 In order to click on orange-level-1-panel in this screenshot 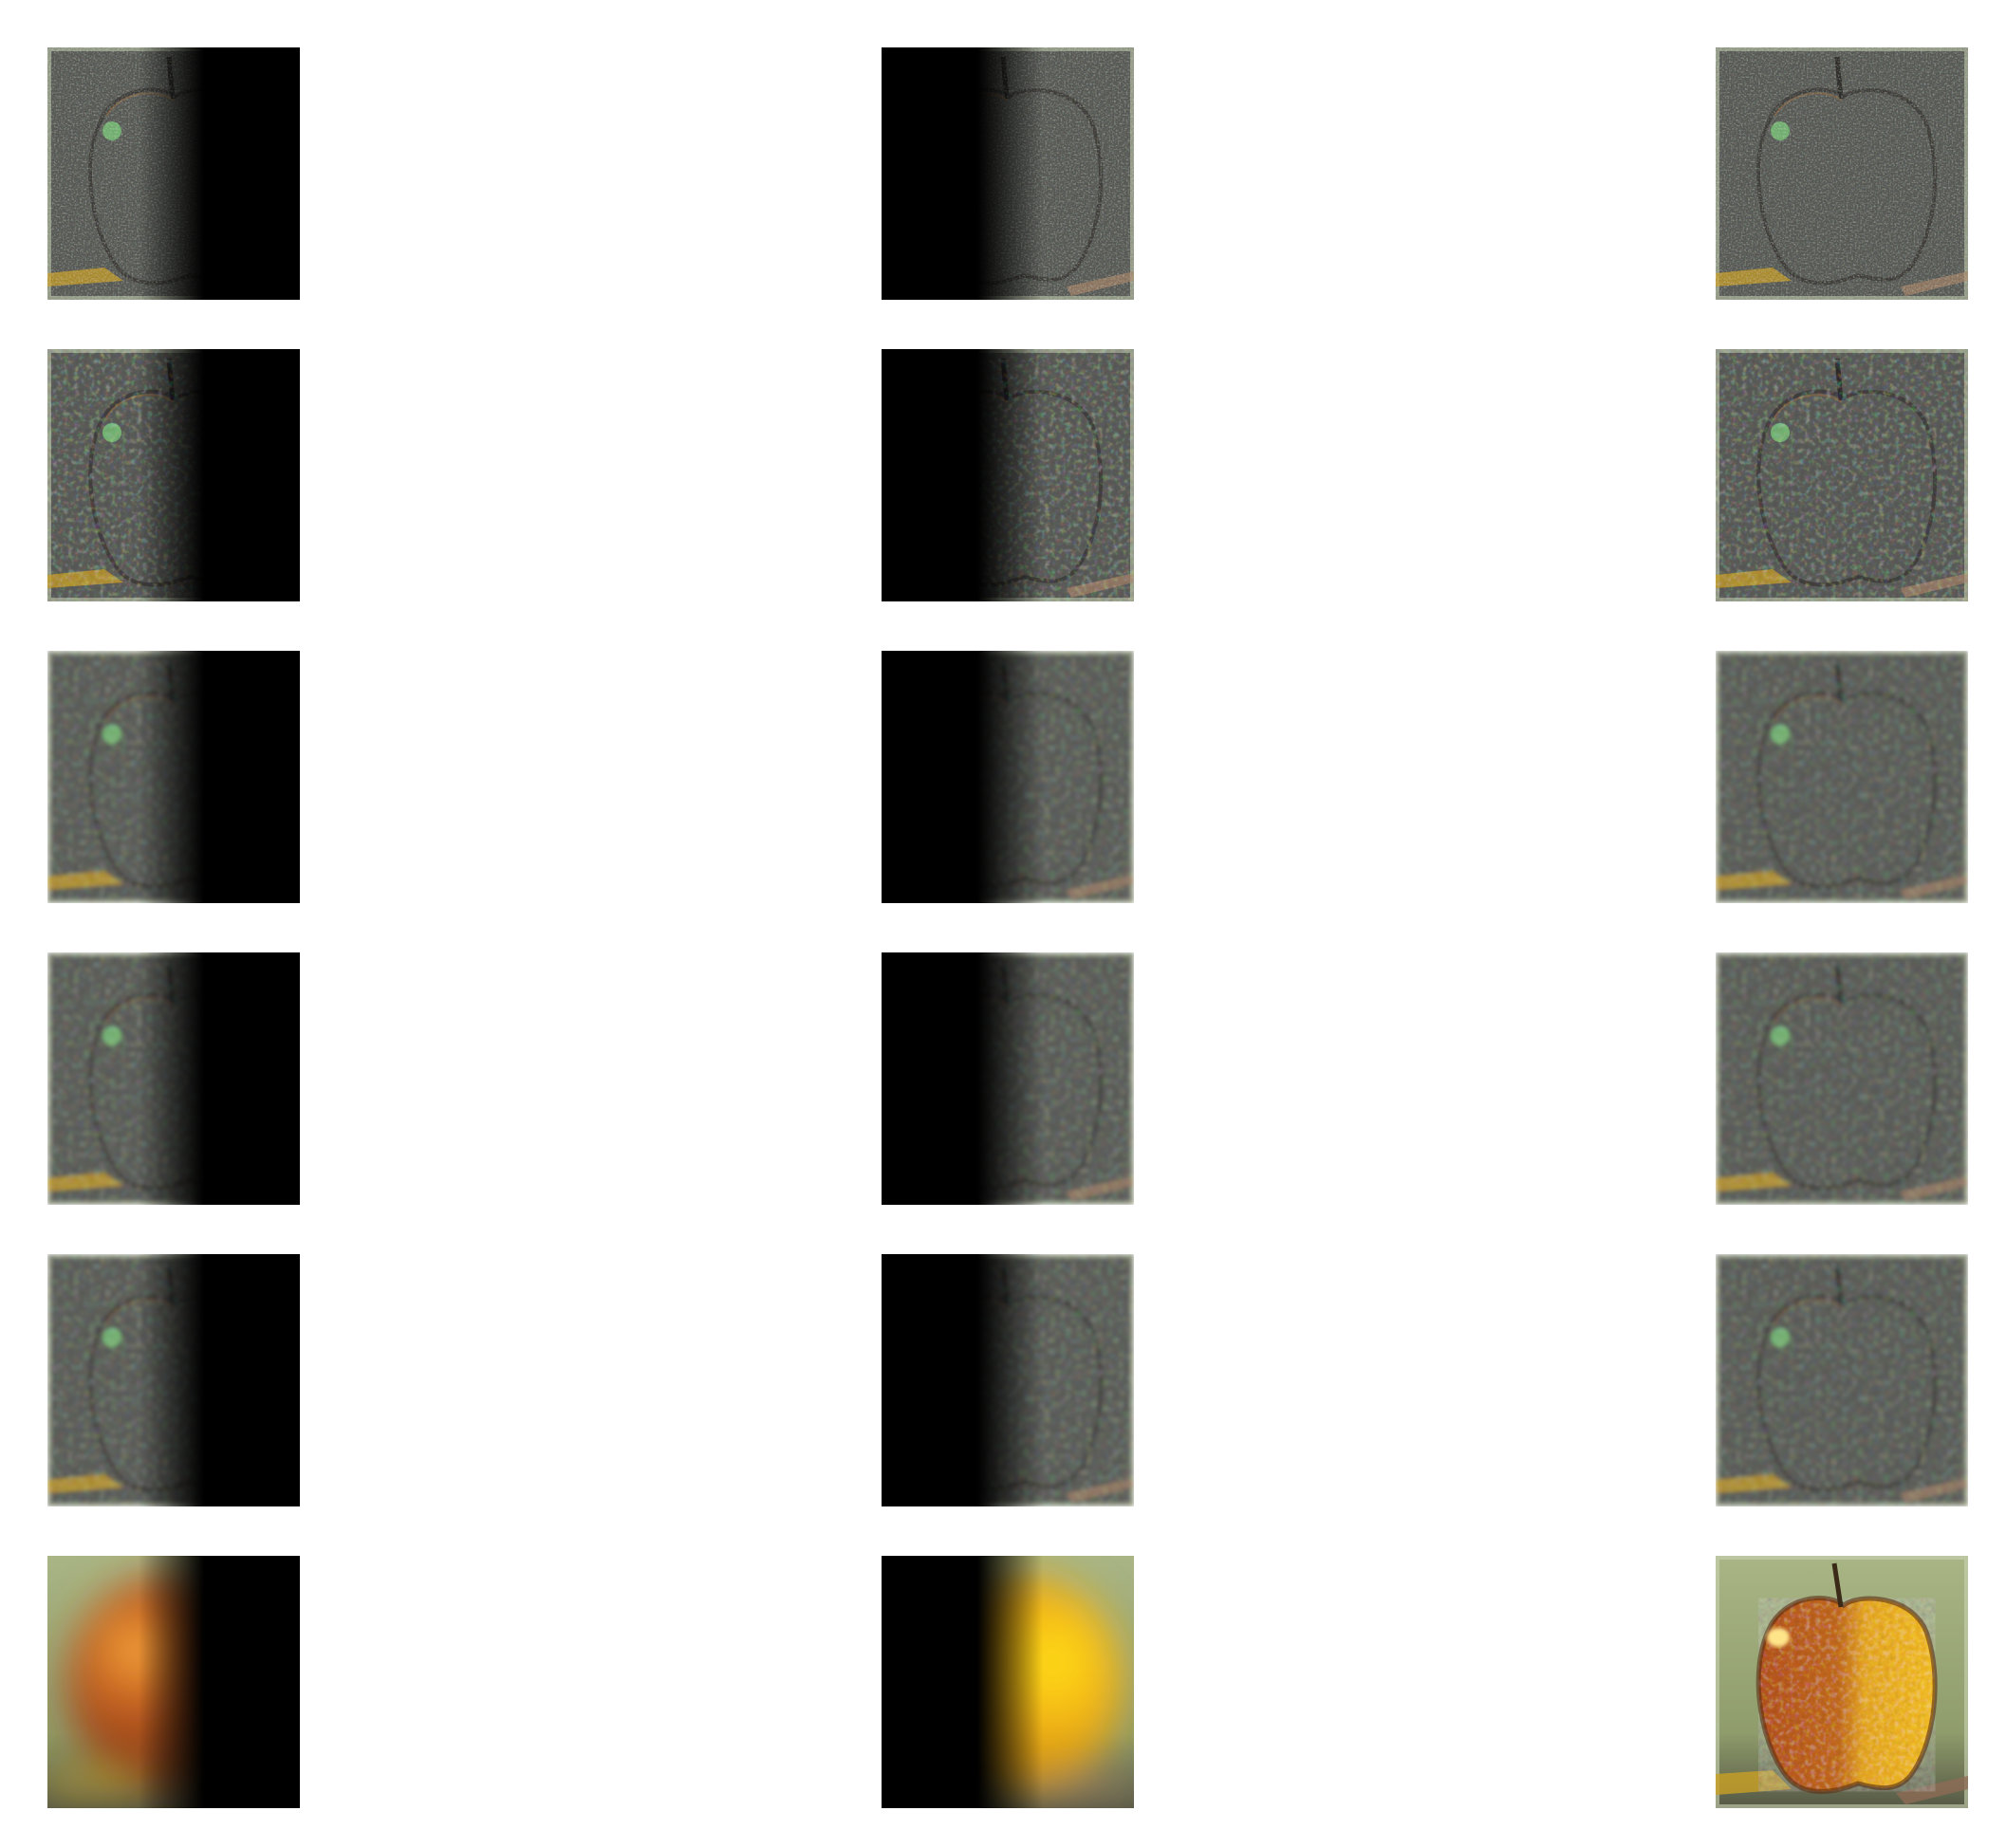, I will do `click(1008, 475)`.